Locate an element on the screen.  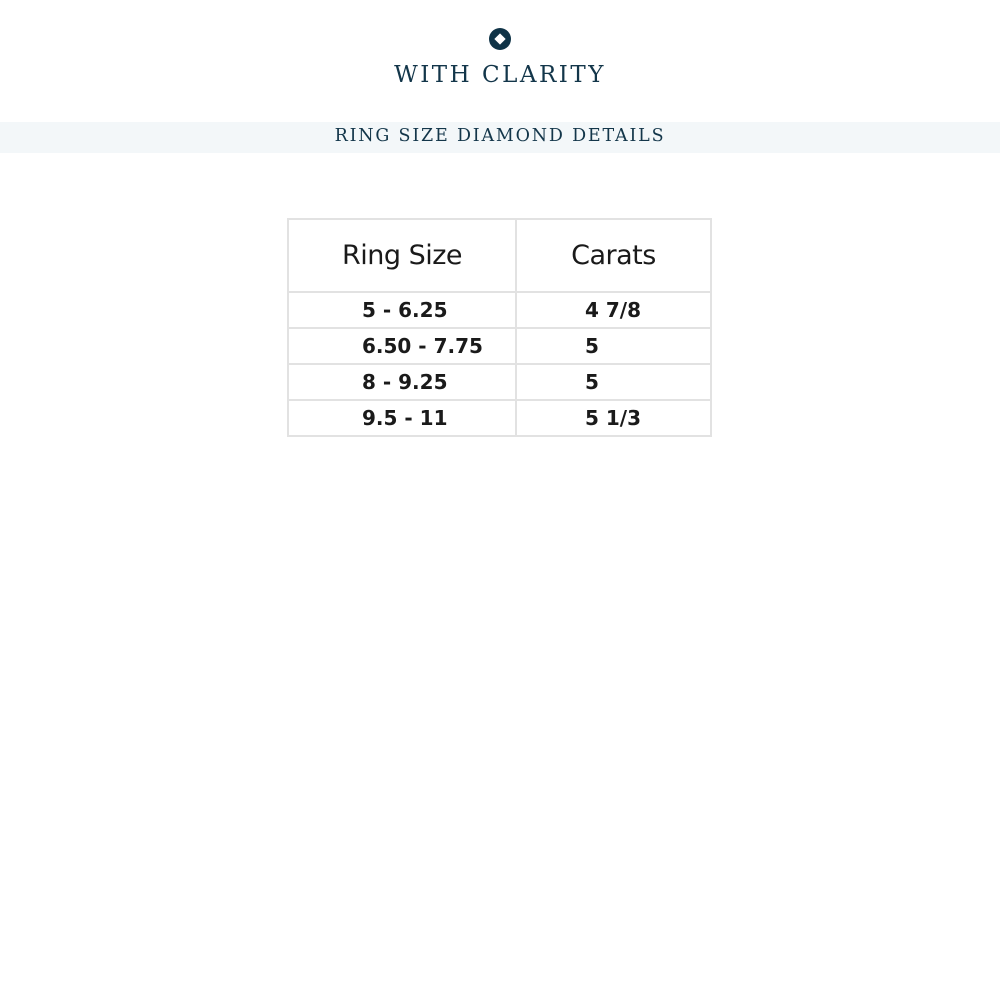
ring-size-cell: 8 - 9.25 is located at coordinates (402, 382).